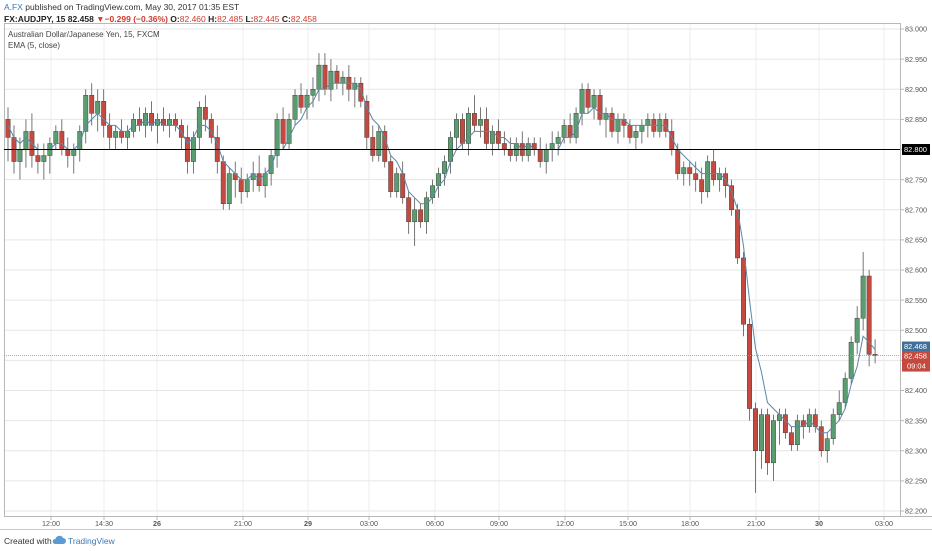 Image resolution: width=932 pixels, height=551 pixels. I want to click on indicator-label: EMA (5, close), so click(34, 45).